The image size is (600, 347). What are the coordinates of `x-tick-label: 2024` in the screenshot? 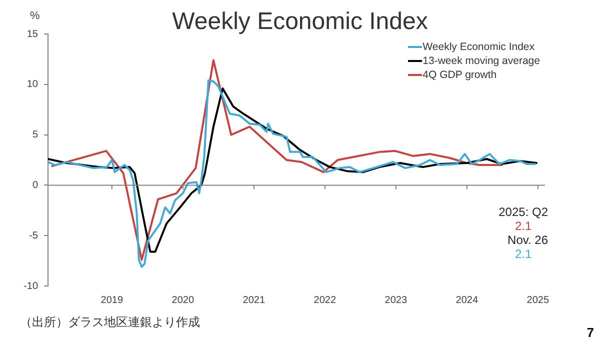 It's located at (467, 300).